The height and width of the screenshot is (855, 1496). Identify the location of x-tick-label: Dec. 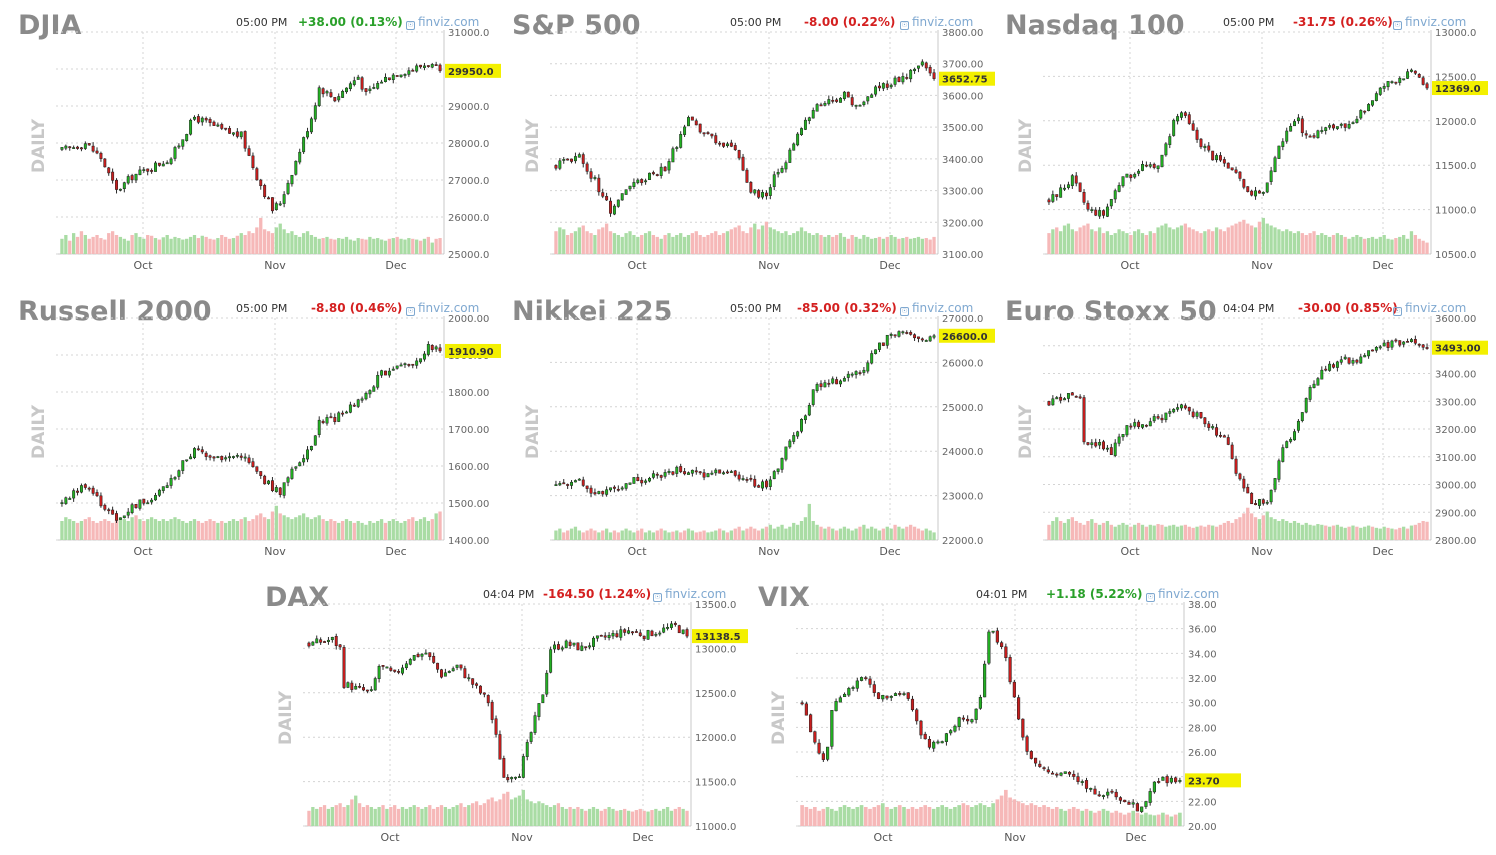
(889, 551).